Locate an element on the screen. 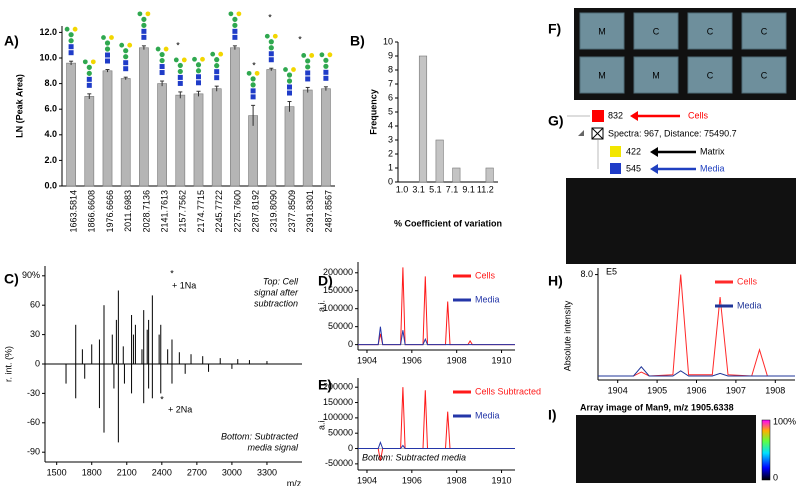 The height and width of the screenshot is (486, 800). annotation: Bottom: Subtracted media is located at coordinates (414, 457).